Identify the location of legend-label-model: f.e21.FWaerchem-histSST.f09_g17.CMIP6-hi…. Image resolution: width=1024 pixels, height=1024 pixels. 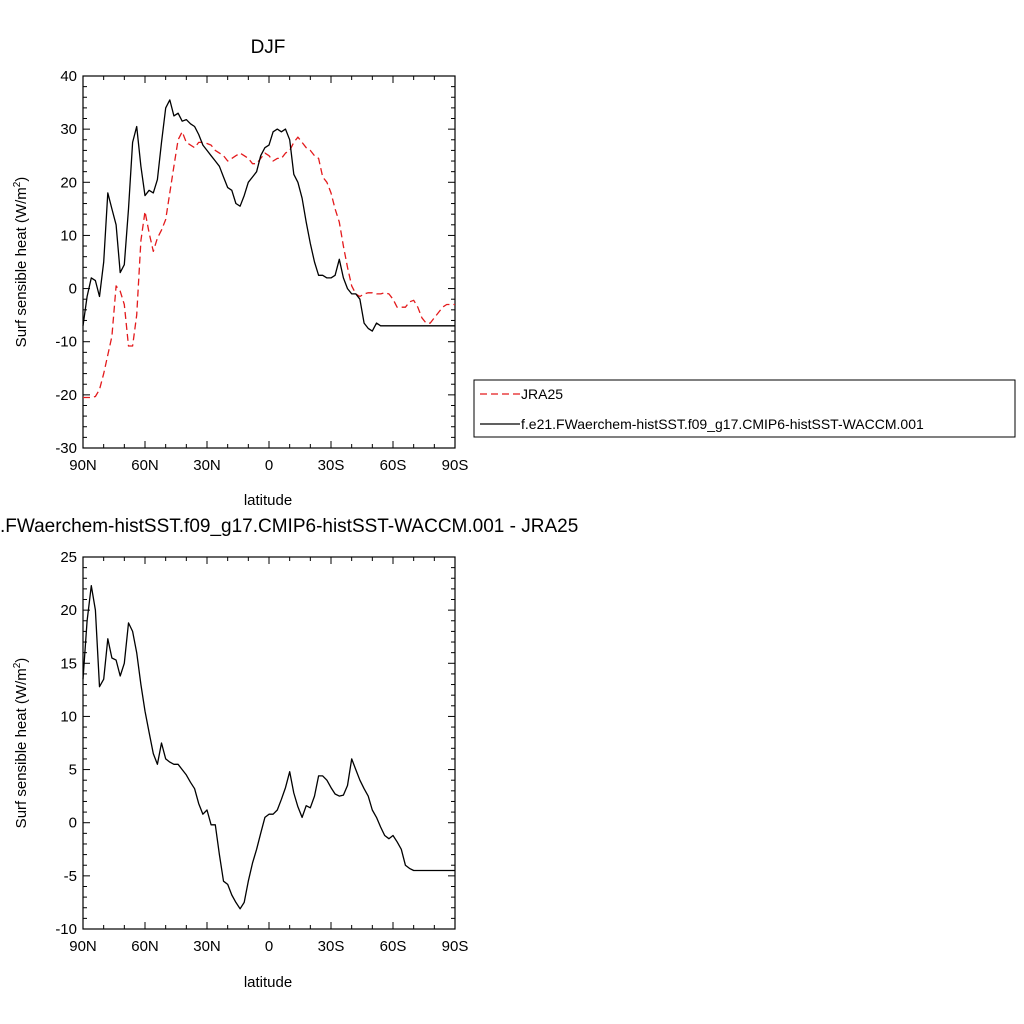
(722, 424).